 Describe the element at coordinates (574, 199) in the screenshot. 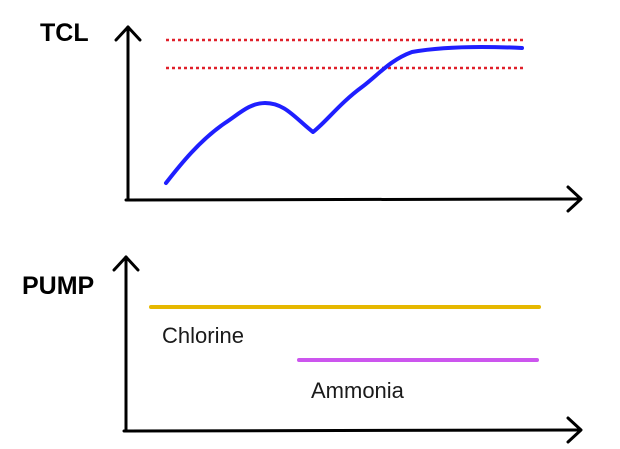

I see `tcl-x-axis-arrow-icon` at that location.